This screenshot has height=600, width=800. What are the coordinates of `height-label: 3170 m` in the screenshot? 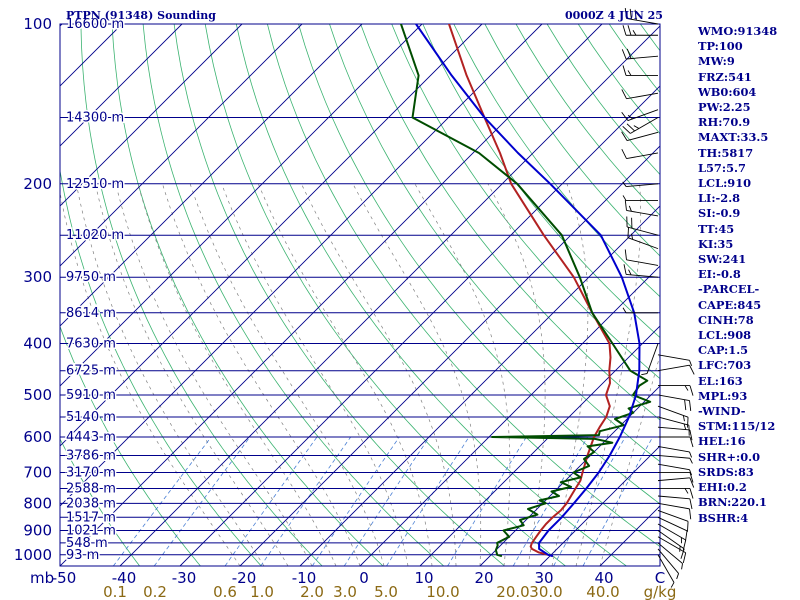 It's located at (91, 473).